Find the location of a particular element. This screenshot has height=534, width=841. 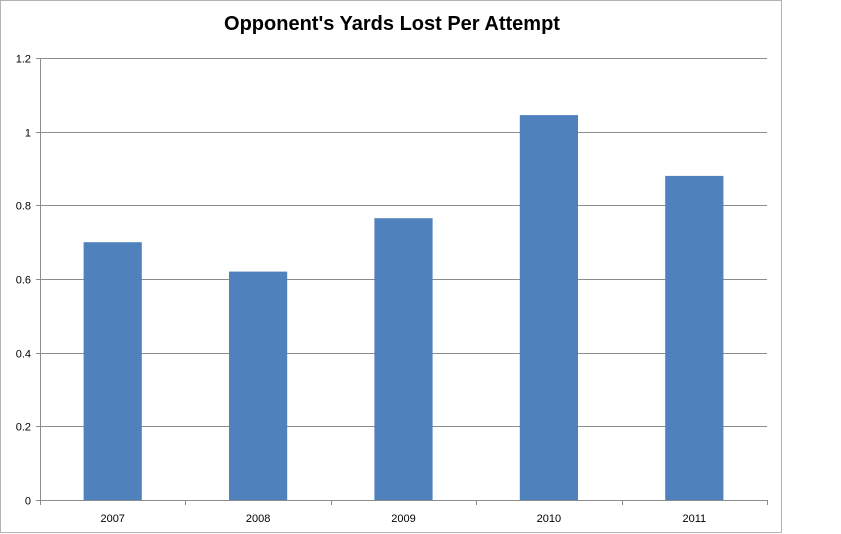

y-tick-label: 0.2 is located at coordinates (23, 428).